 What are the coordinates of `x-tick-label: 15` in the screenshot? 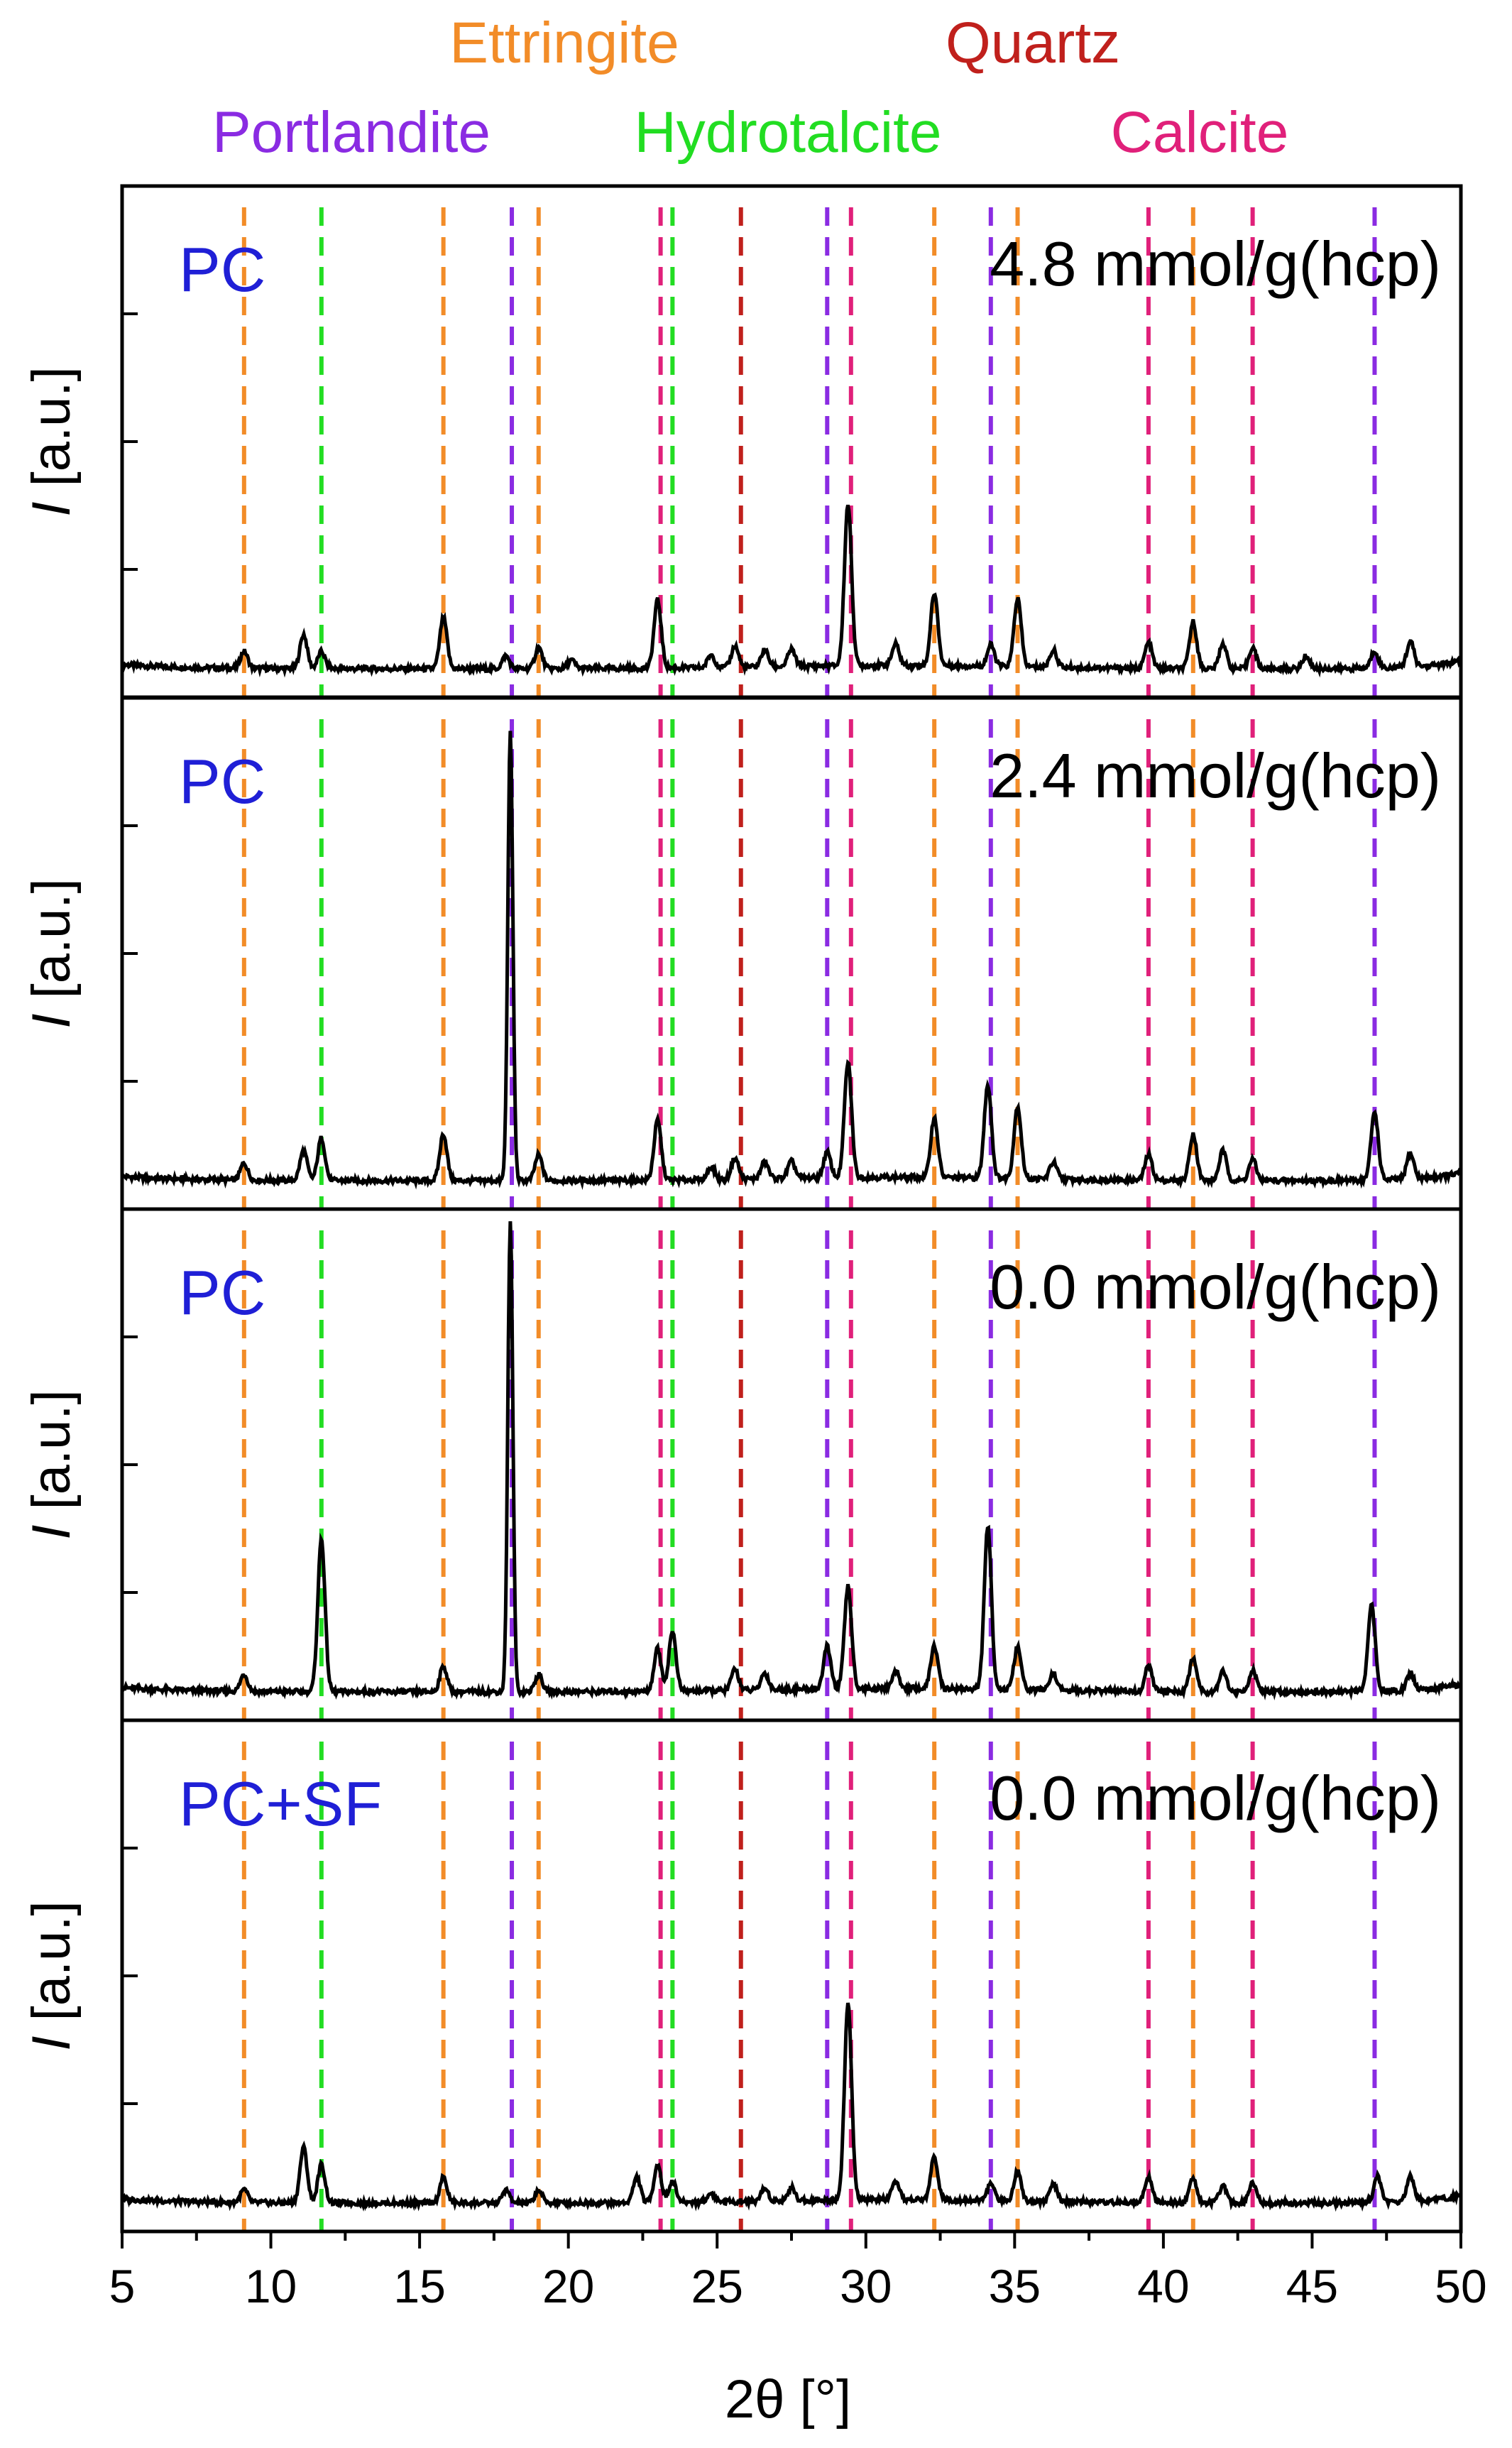 It's located at (419, 2286).